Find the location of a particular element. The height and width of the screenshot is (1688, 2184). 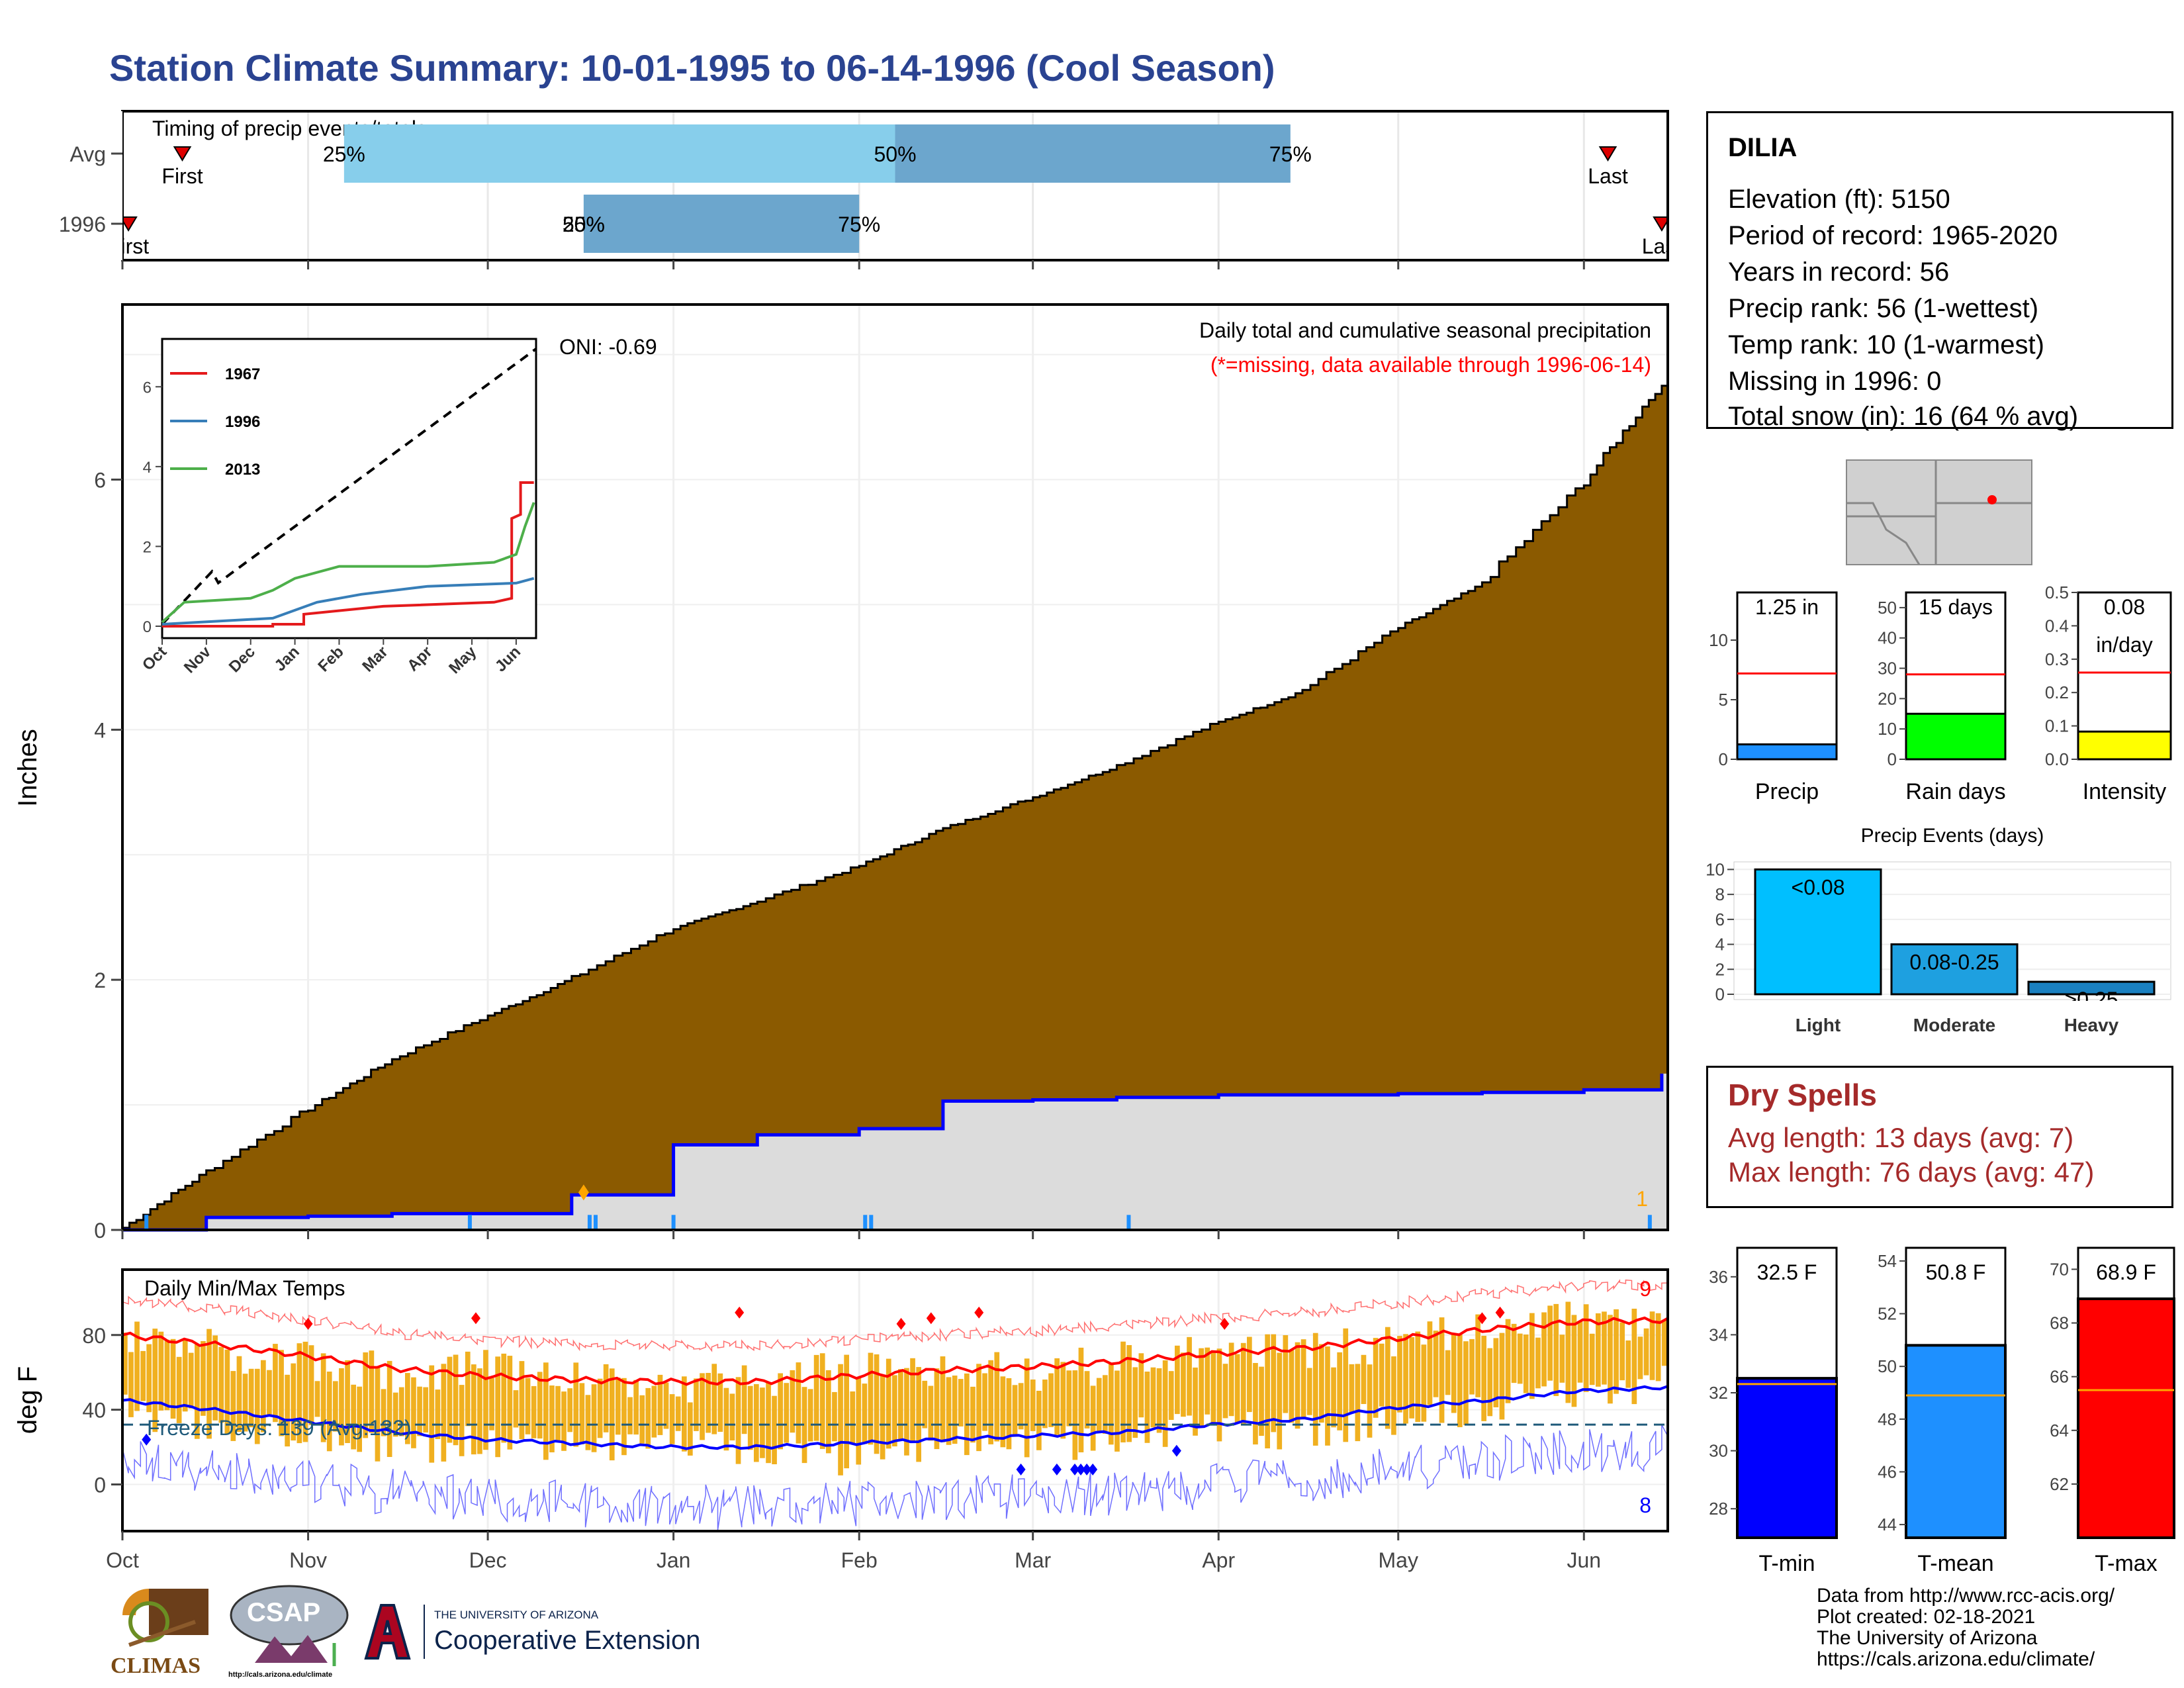

month-axis-label: Apr is located at coordinates (1218, 1560).